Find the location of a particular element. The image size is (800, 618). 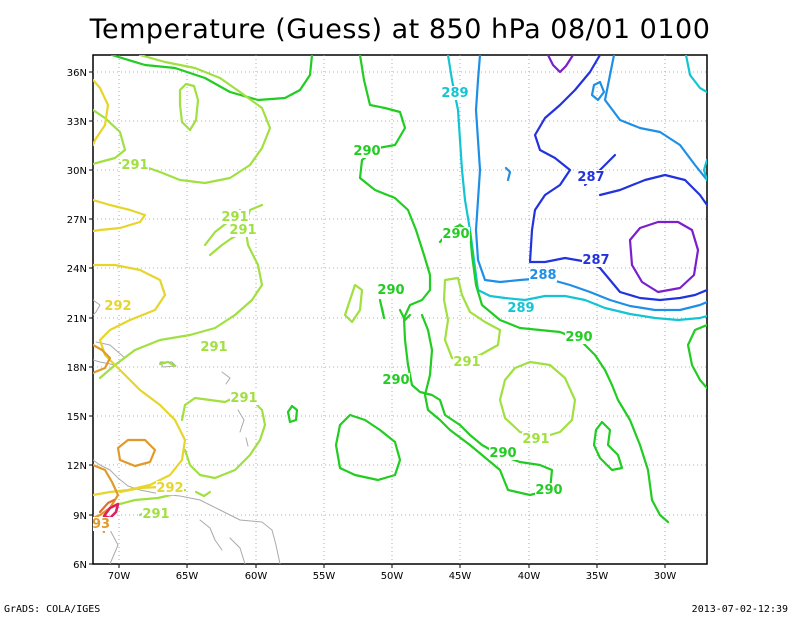

contour-287-inner is located at coordinates (652, 190).